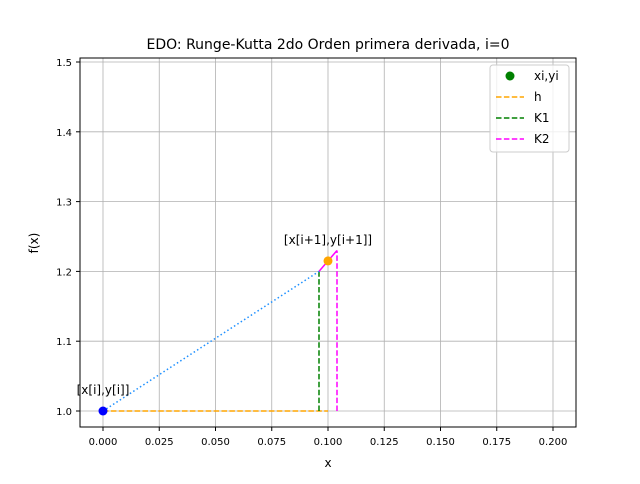  Describe the element at coordinates (64, 63) in the screenshot. I see `y-tick-label: 1.5` at that location.